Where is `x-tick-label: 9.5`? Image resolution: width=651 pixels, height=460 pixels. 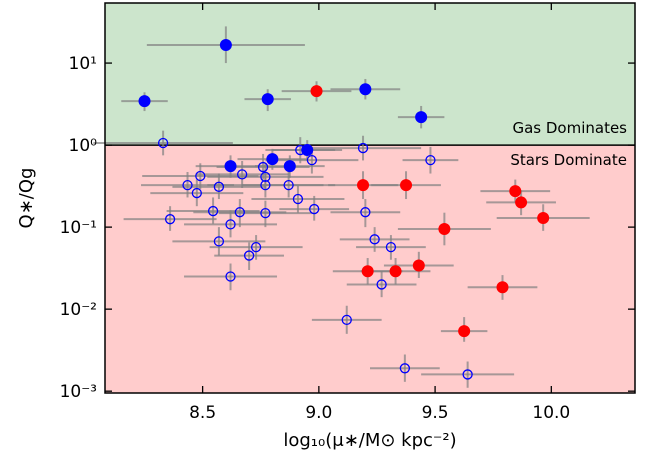 x-tick-label: 9.5 is located at coordinates (435, 413).